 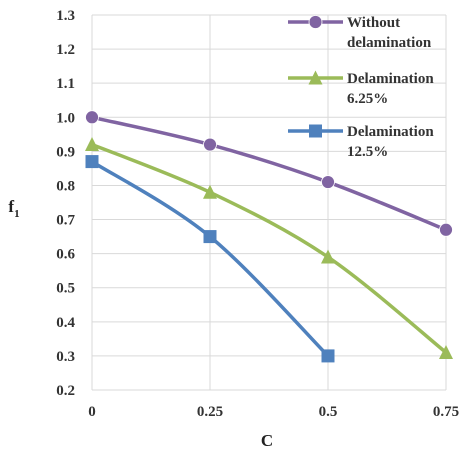 I want to click on y-tick-label: 1.0, so click(x=65, y=118).